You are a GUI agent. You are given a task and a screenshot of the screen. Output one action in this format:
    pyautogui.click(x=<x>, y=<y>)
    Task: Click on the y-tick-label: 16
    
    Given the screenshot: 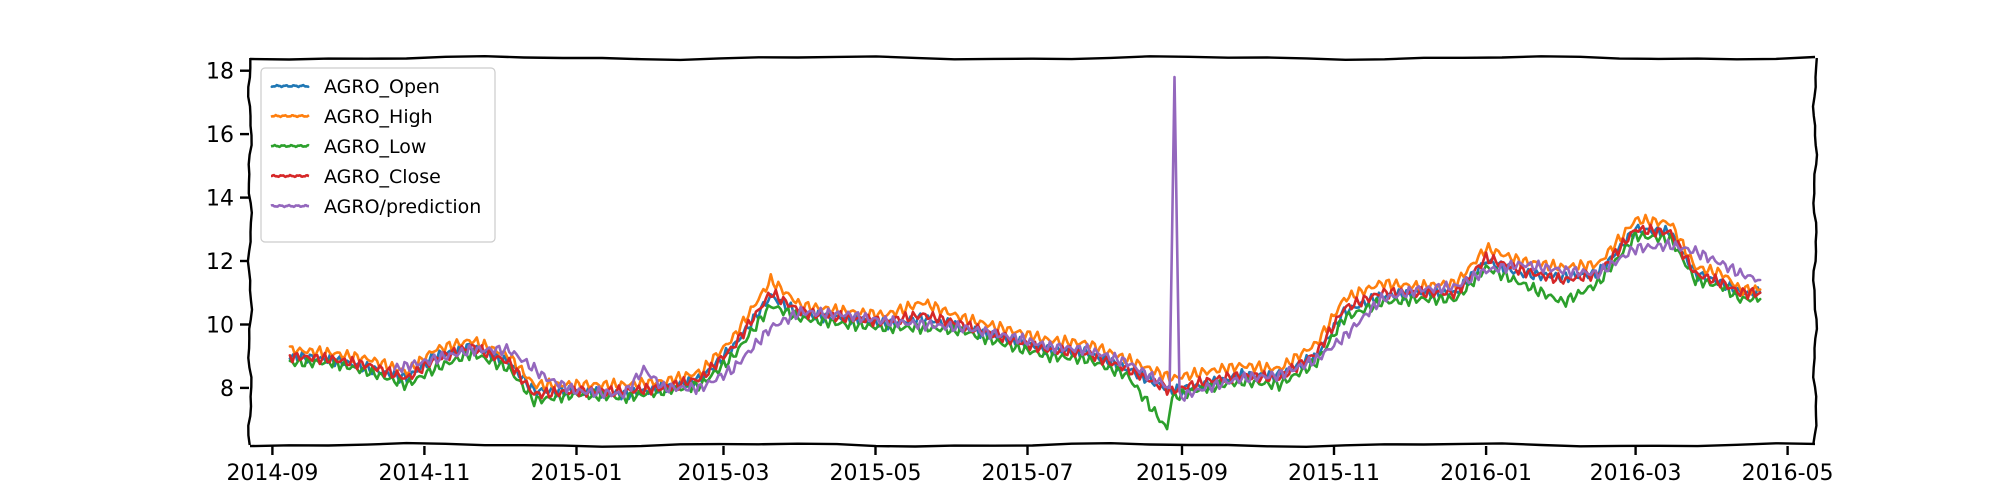 What is the action you would take?
    pyautogui.click(x=220, y=135)
    